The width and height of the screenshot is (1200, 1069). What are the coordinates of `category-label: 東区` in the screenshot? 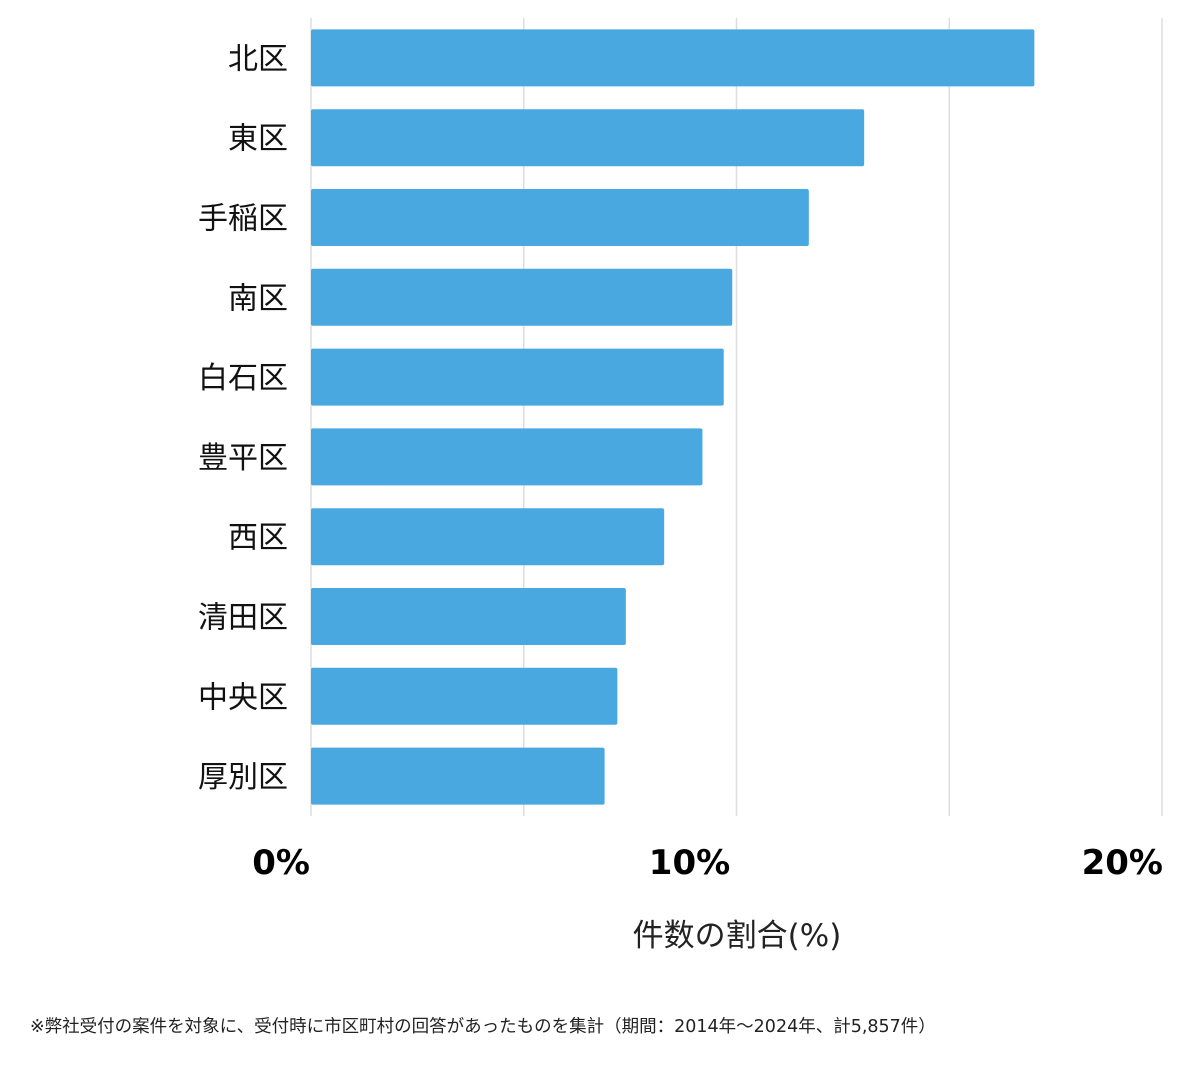 It's located at (258, 139).